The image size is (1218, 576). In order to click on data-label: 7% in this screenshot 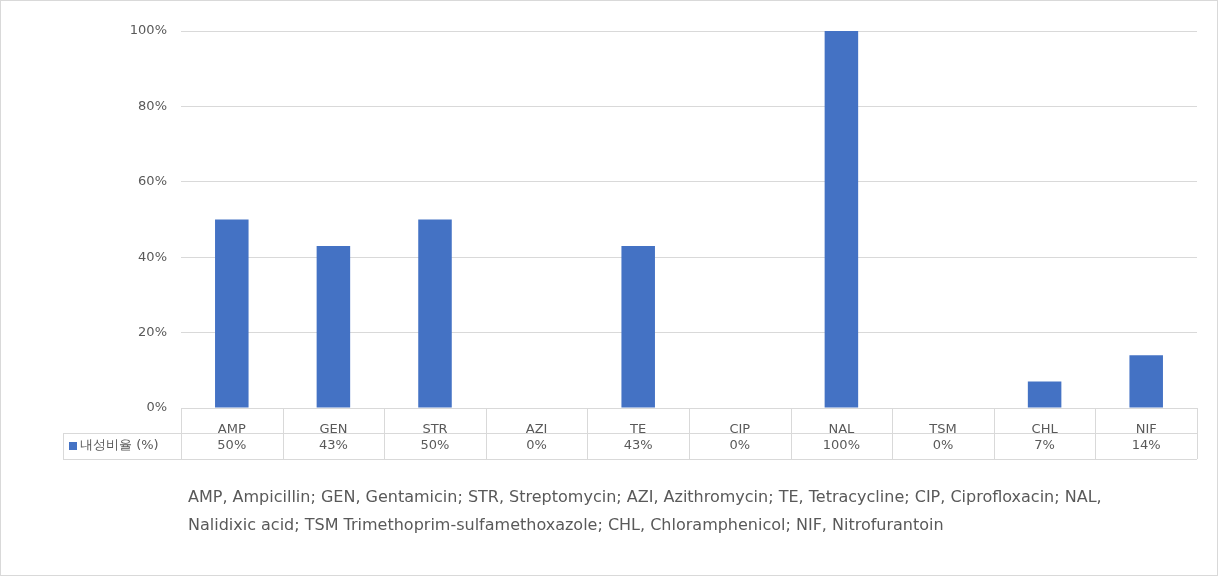, I will do `click(1044, 445)`.